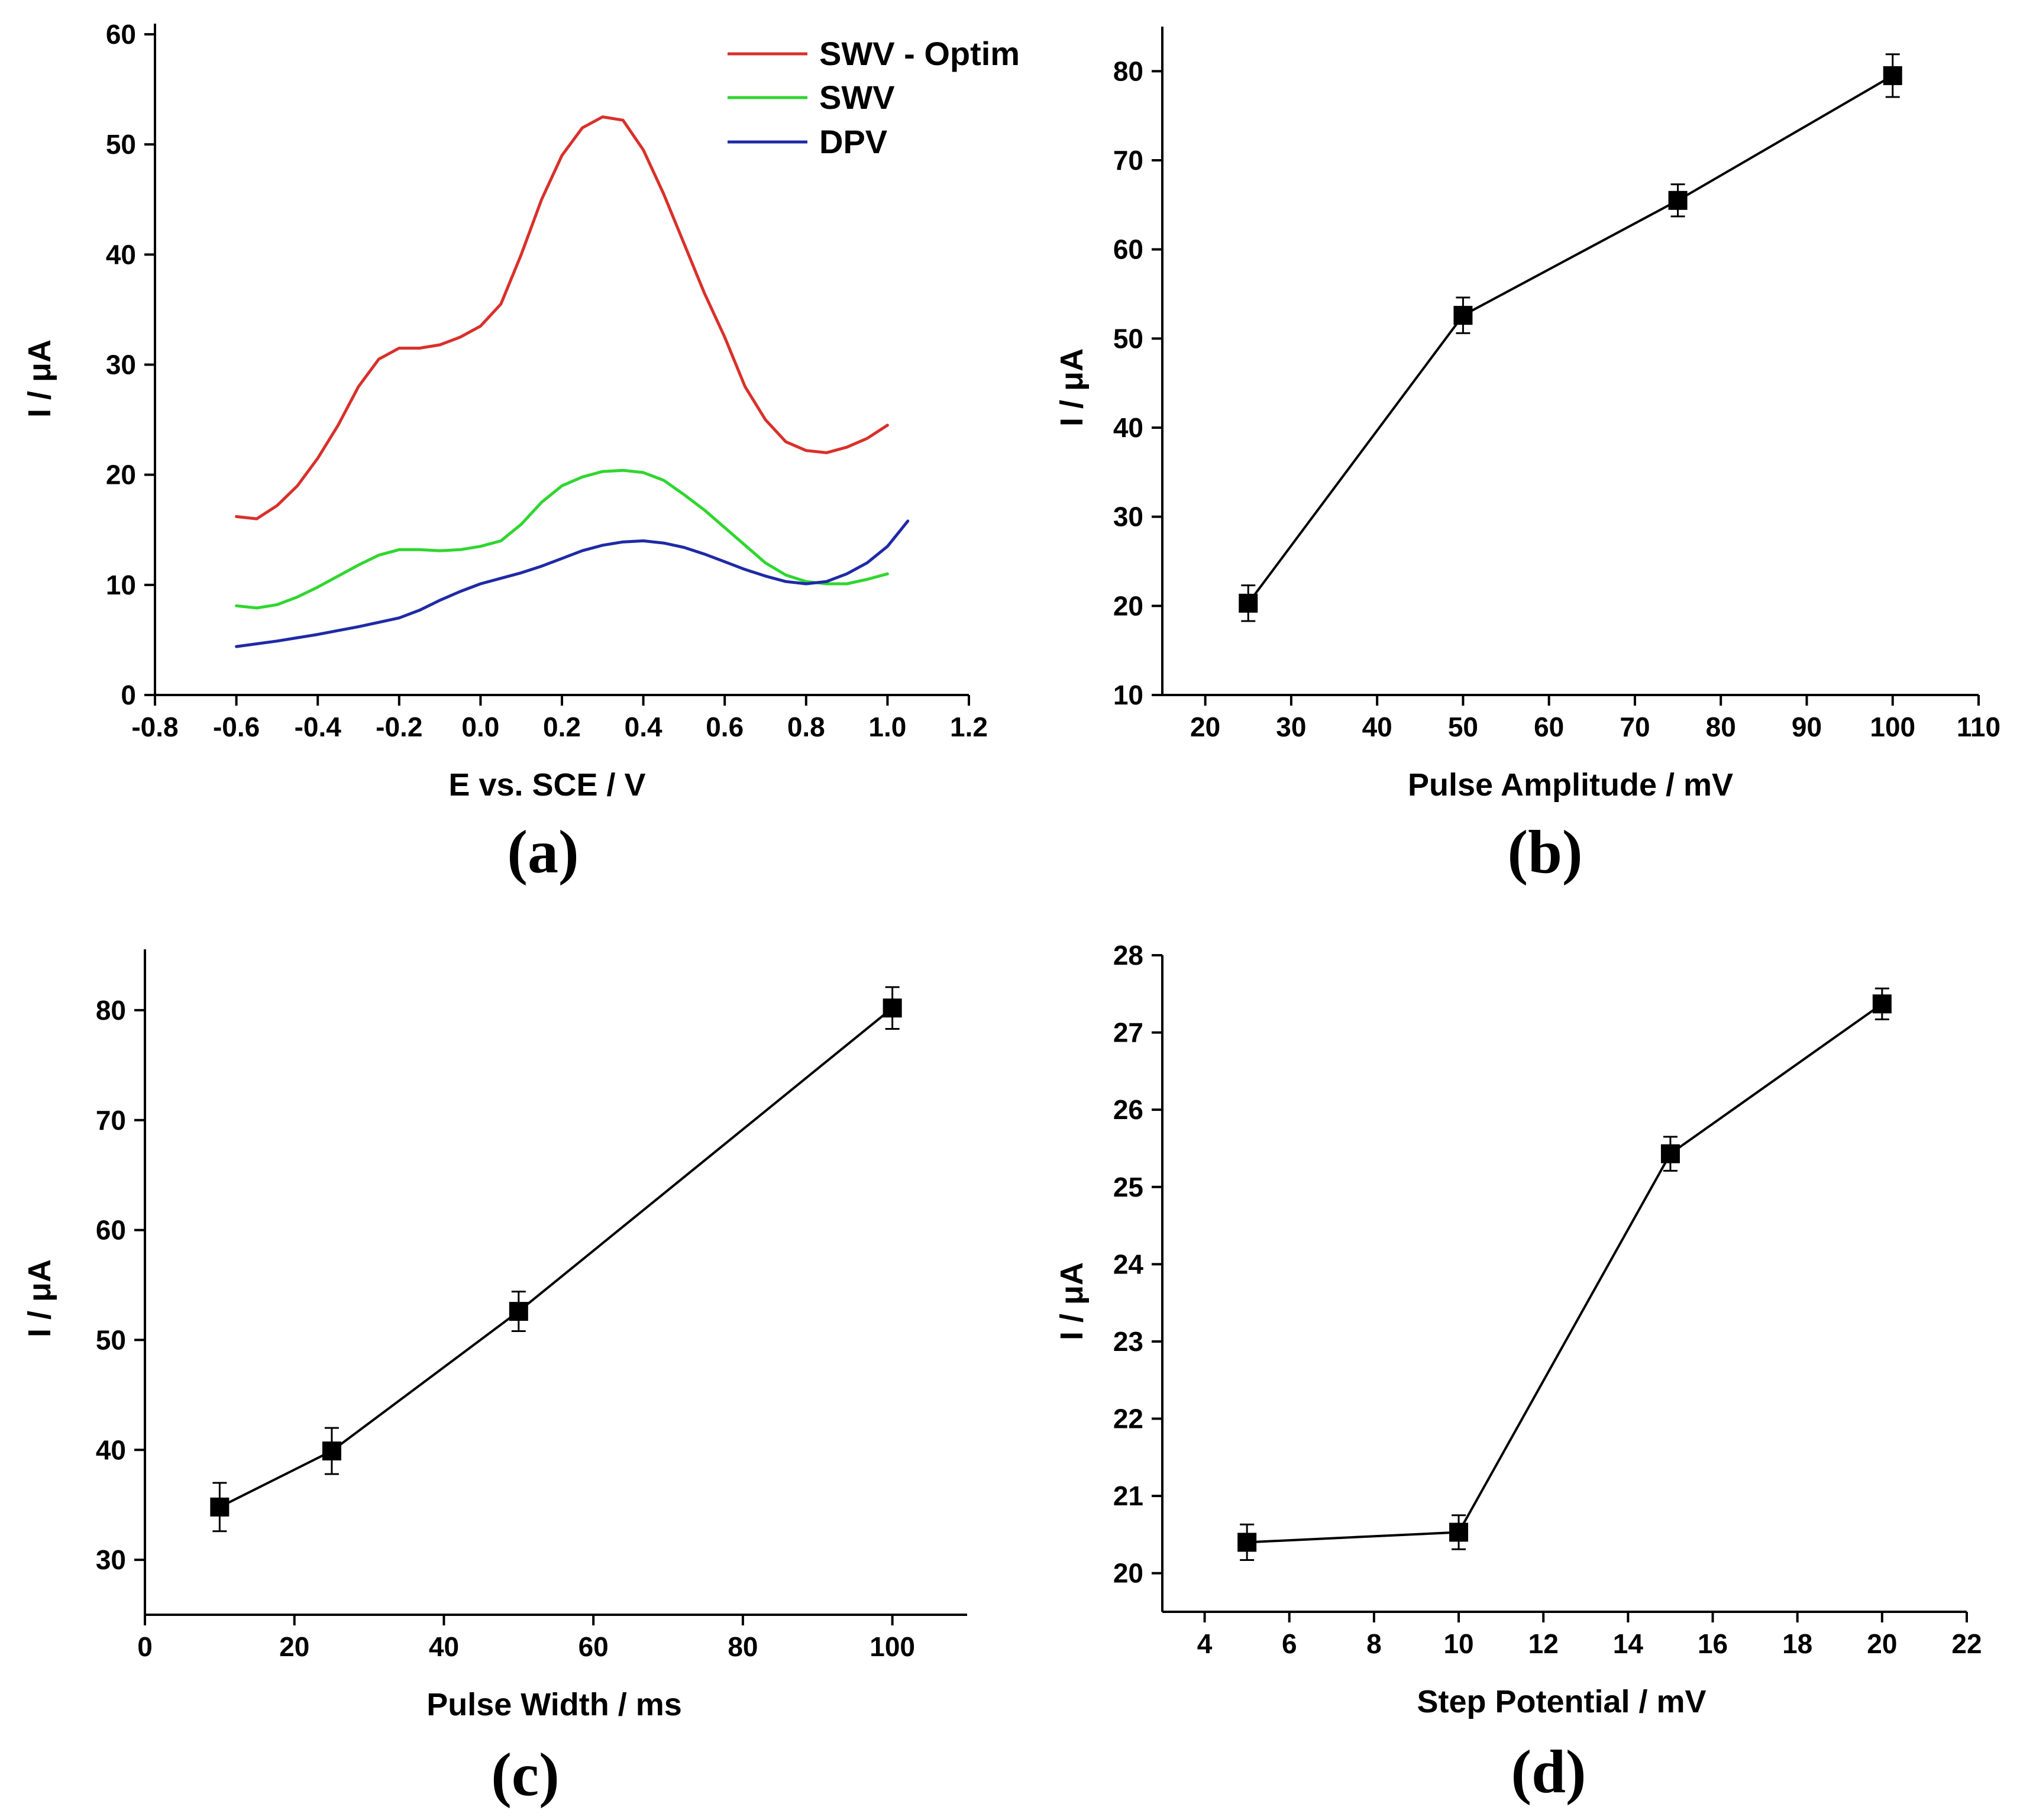 The height and width of the screenshot is (1820, 2020). I want to click on legend-swv-optim-label: SWV - Optim, so click(919, 53).